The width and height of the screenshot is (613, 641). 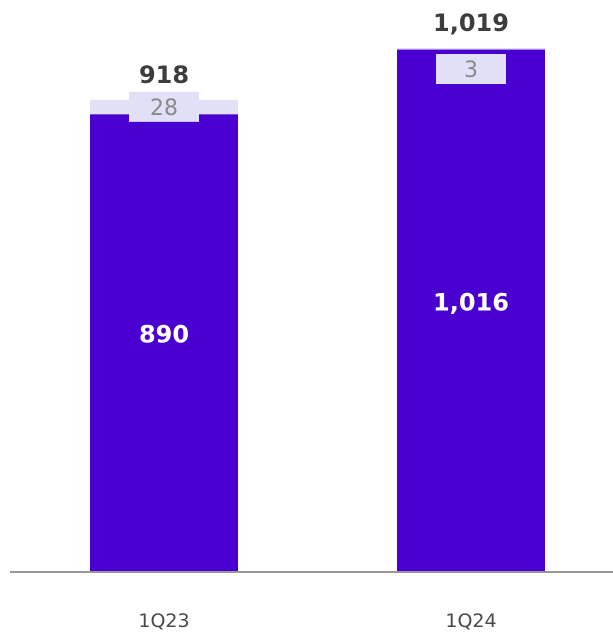 I want to click on bar-segment-1q24-other, so click(x=471, y=49).